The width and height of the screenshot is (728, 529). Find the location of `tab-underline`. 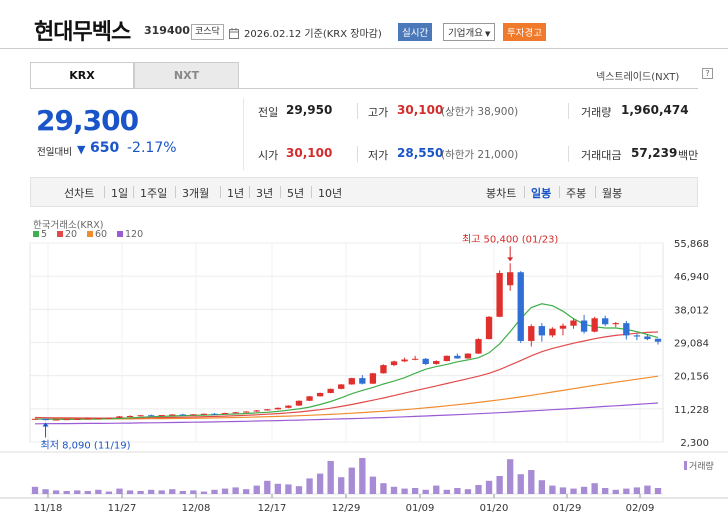

tab-underline is located at coordinates (364, 88).